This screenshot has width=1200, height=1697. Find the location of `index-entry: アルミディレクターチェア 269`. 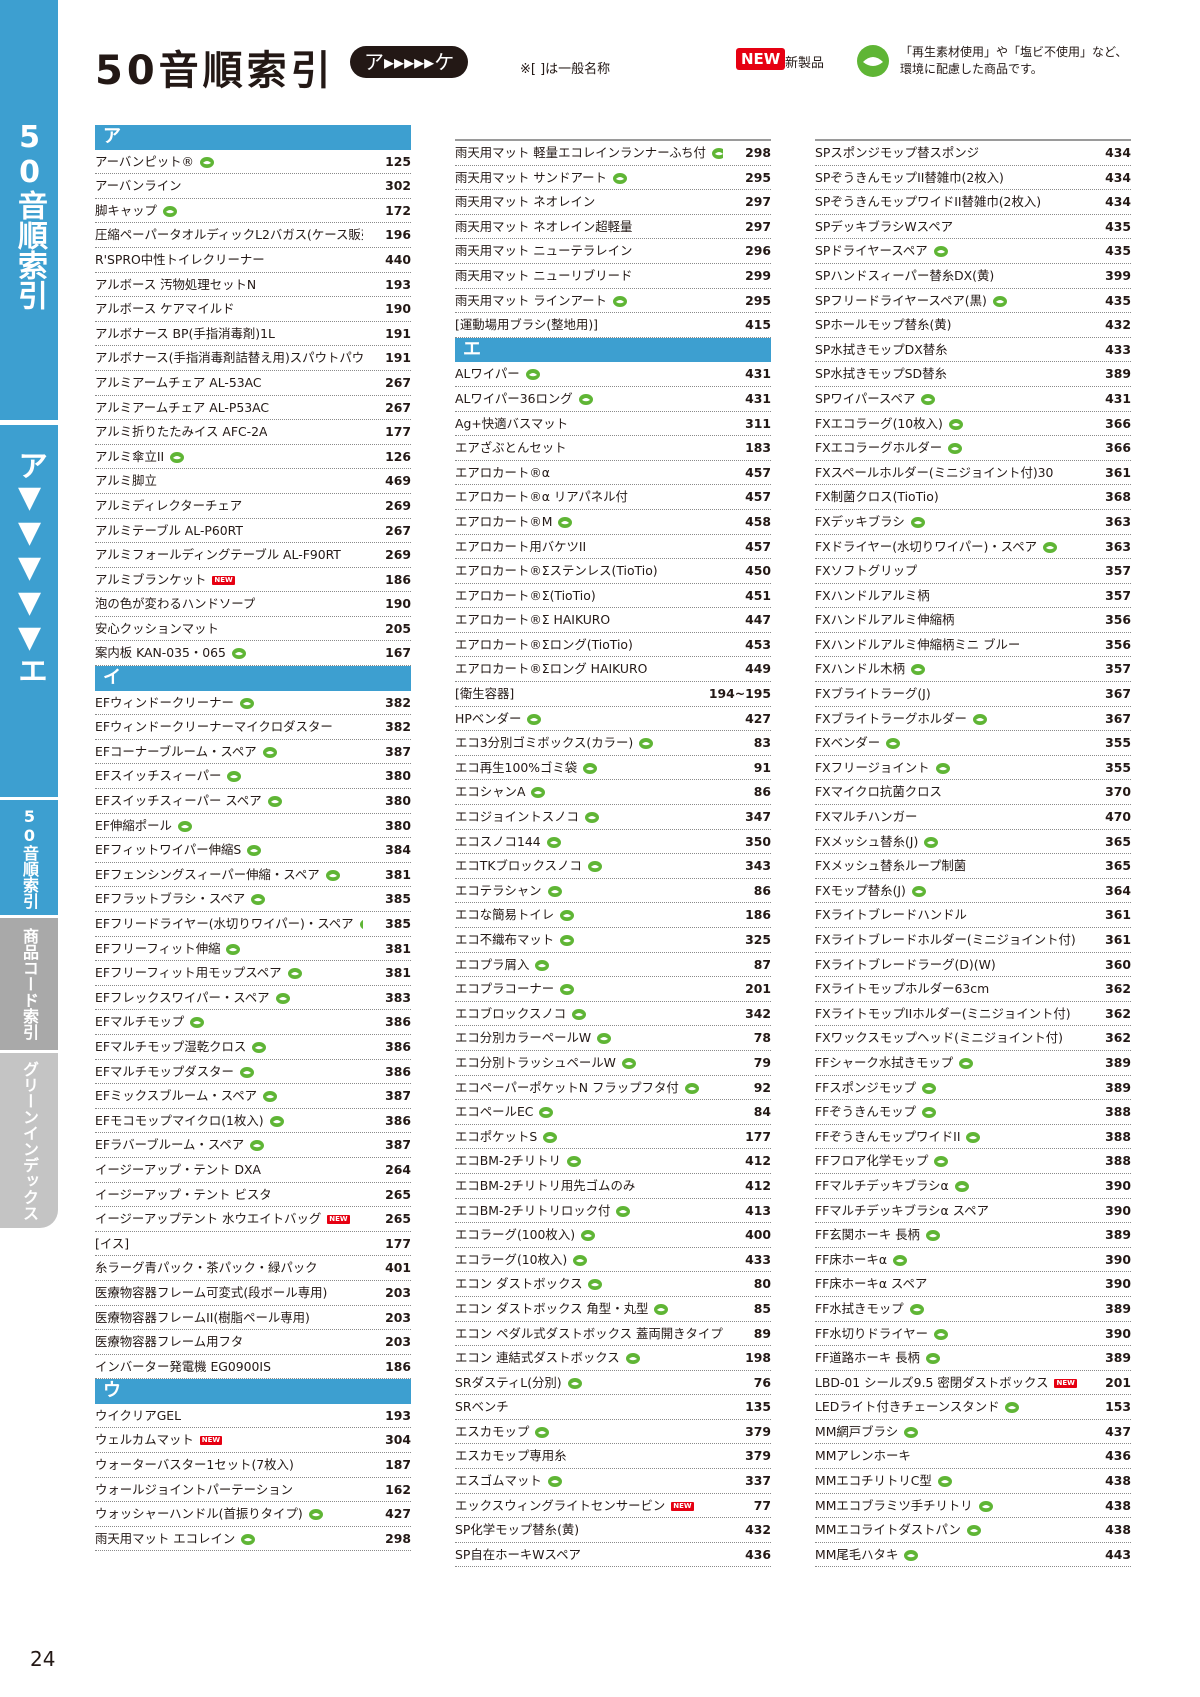

index-entry: アルミディレクターチェア 269 is located at coordinates (253, 506).